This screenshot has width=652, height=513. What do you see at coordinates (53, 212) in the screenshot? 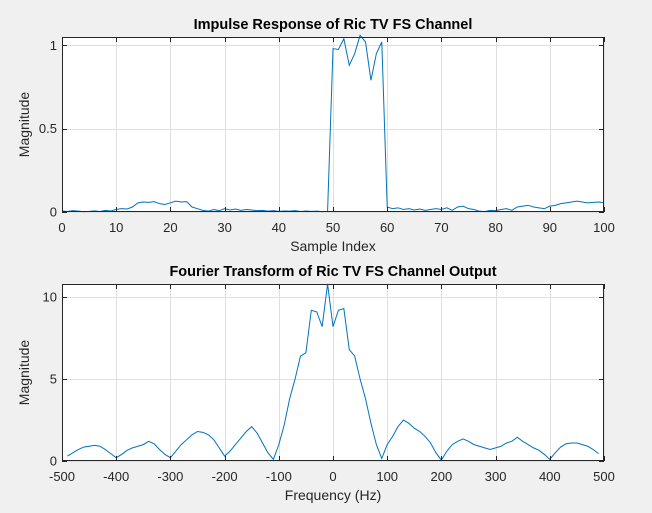
I see `impulse-response-y-tick-label: 0` at bounding box center [53, 212].